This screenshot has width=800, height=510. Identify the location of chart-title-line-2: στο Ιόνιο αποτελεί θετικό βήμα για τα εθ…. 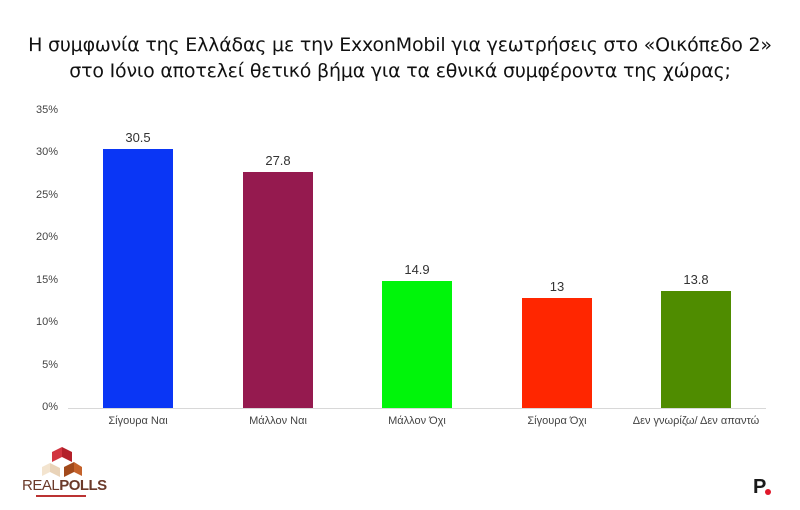
(400, 71).